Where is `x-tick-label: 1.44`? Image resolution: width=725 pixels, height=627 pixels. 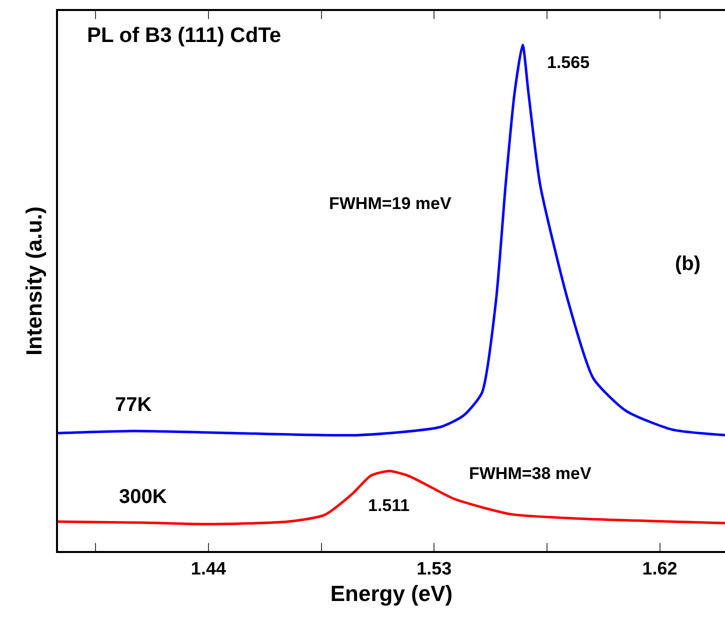
x-tick-label: 1.44 is located at coordinates (208, 568).